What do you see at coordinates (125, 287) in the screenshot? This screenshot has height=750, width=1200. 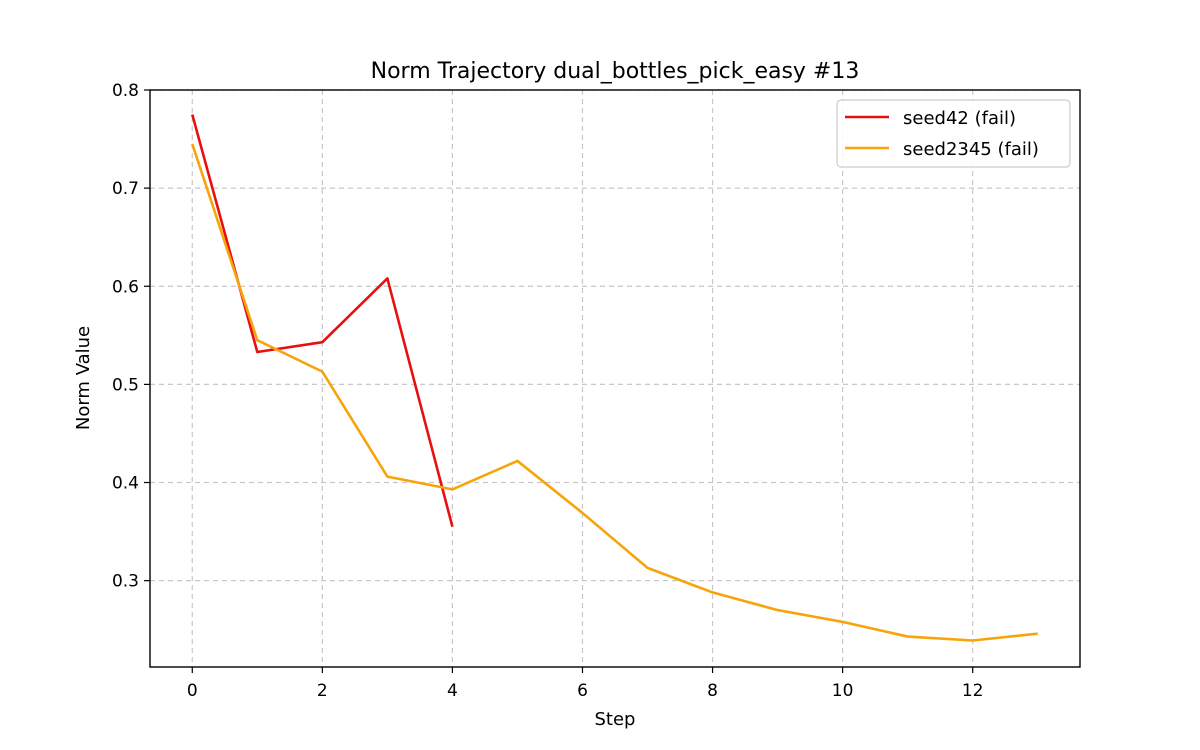 I see `y-tick-label: 0.6` at bounding box center [125, 287].